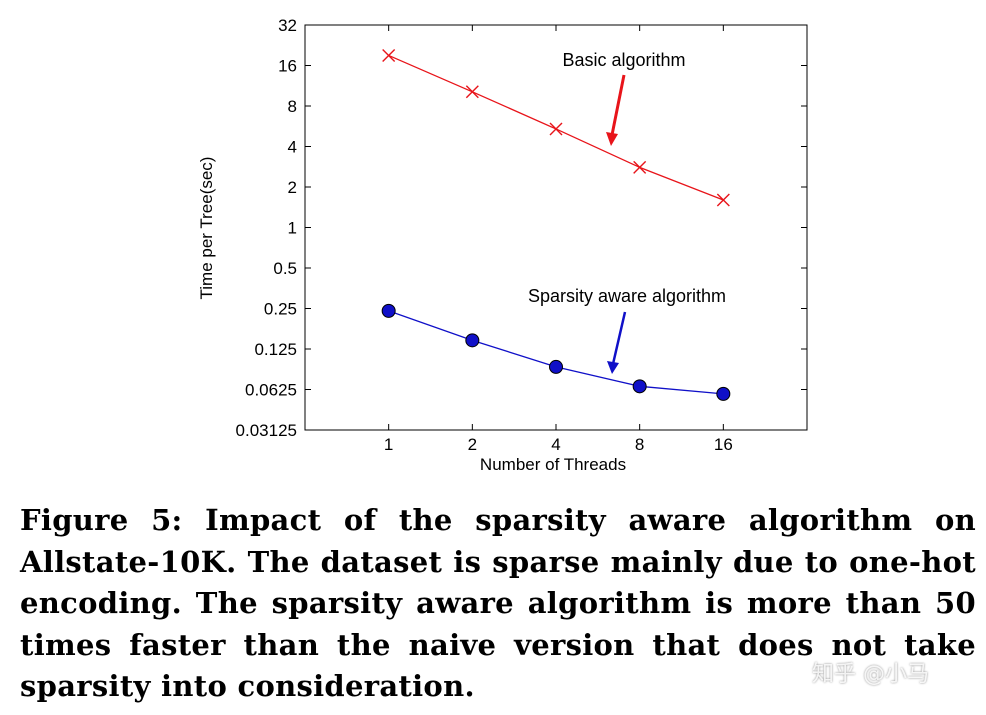 This screenshot has width=986, height=715. What do you see at coordinates (266, 430) in the screenshot?
I see `y-tick-label: 0.03125` at bounding box center [266, 430].